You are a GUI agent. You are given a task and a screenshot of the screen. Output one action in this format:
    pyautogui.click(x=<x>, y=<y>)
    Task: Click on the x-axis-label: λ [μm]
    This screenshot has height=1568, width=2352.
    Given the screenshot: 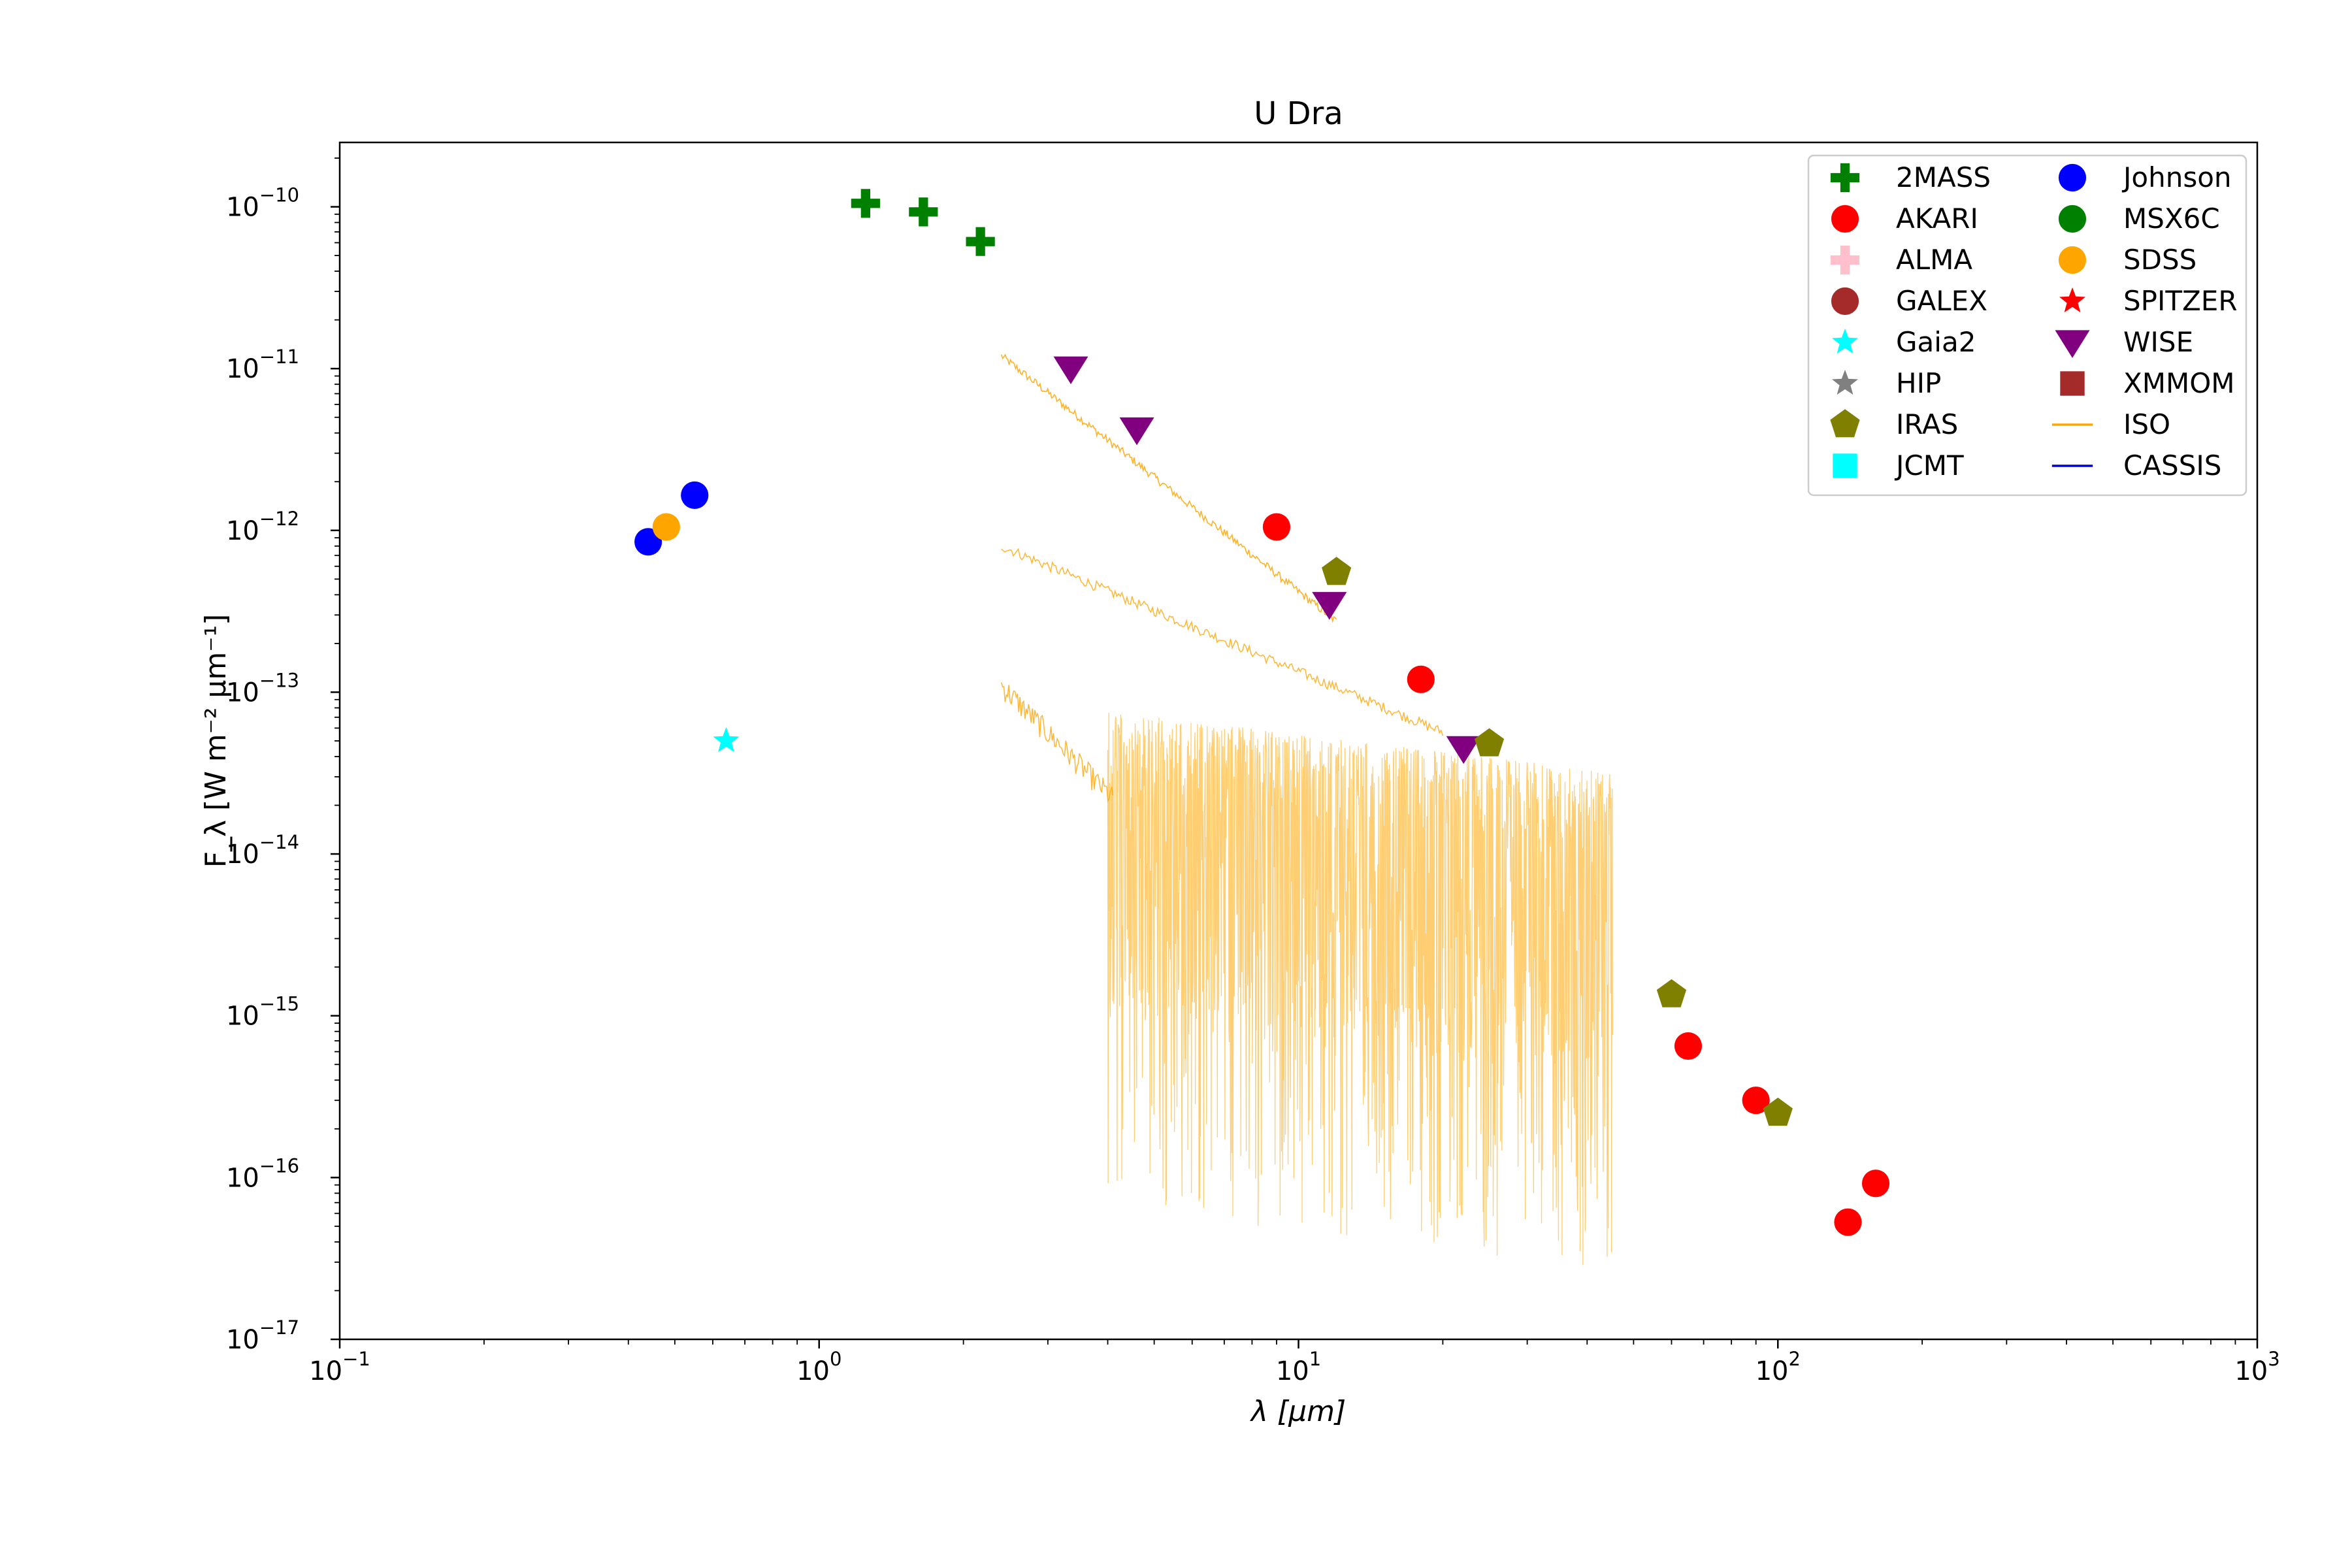 What is the action you would take?
    pyautogui.click(x=1298, y=1411)
    